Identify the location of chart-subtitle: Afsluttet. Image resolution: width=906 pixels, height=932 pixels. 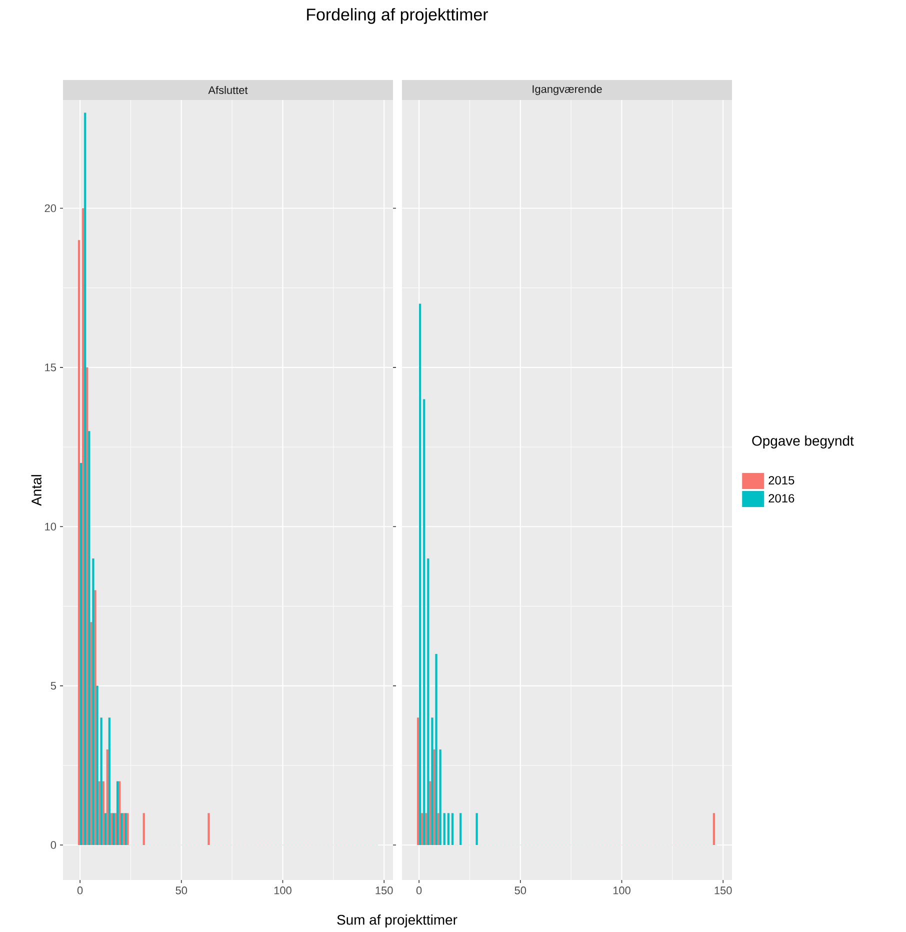
(228, 90).